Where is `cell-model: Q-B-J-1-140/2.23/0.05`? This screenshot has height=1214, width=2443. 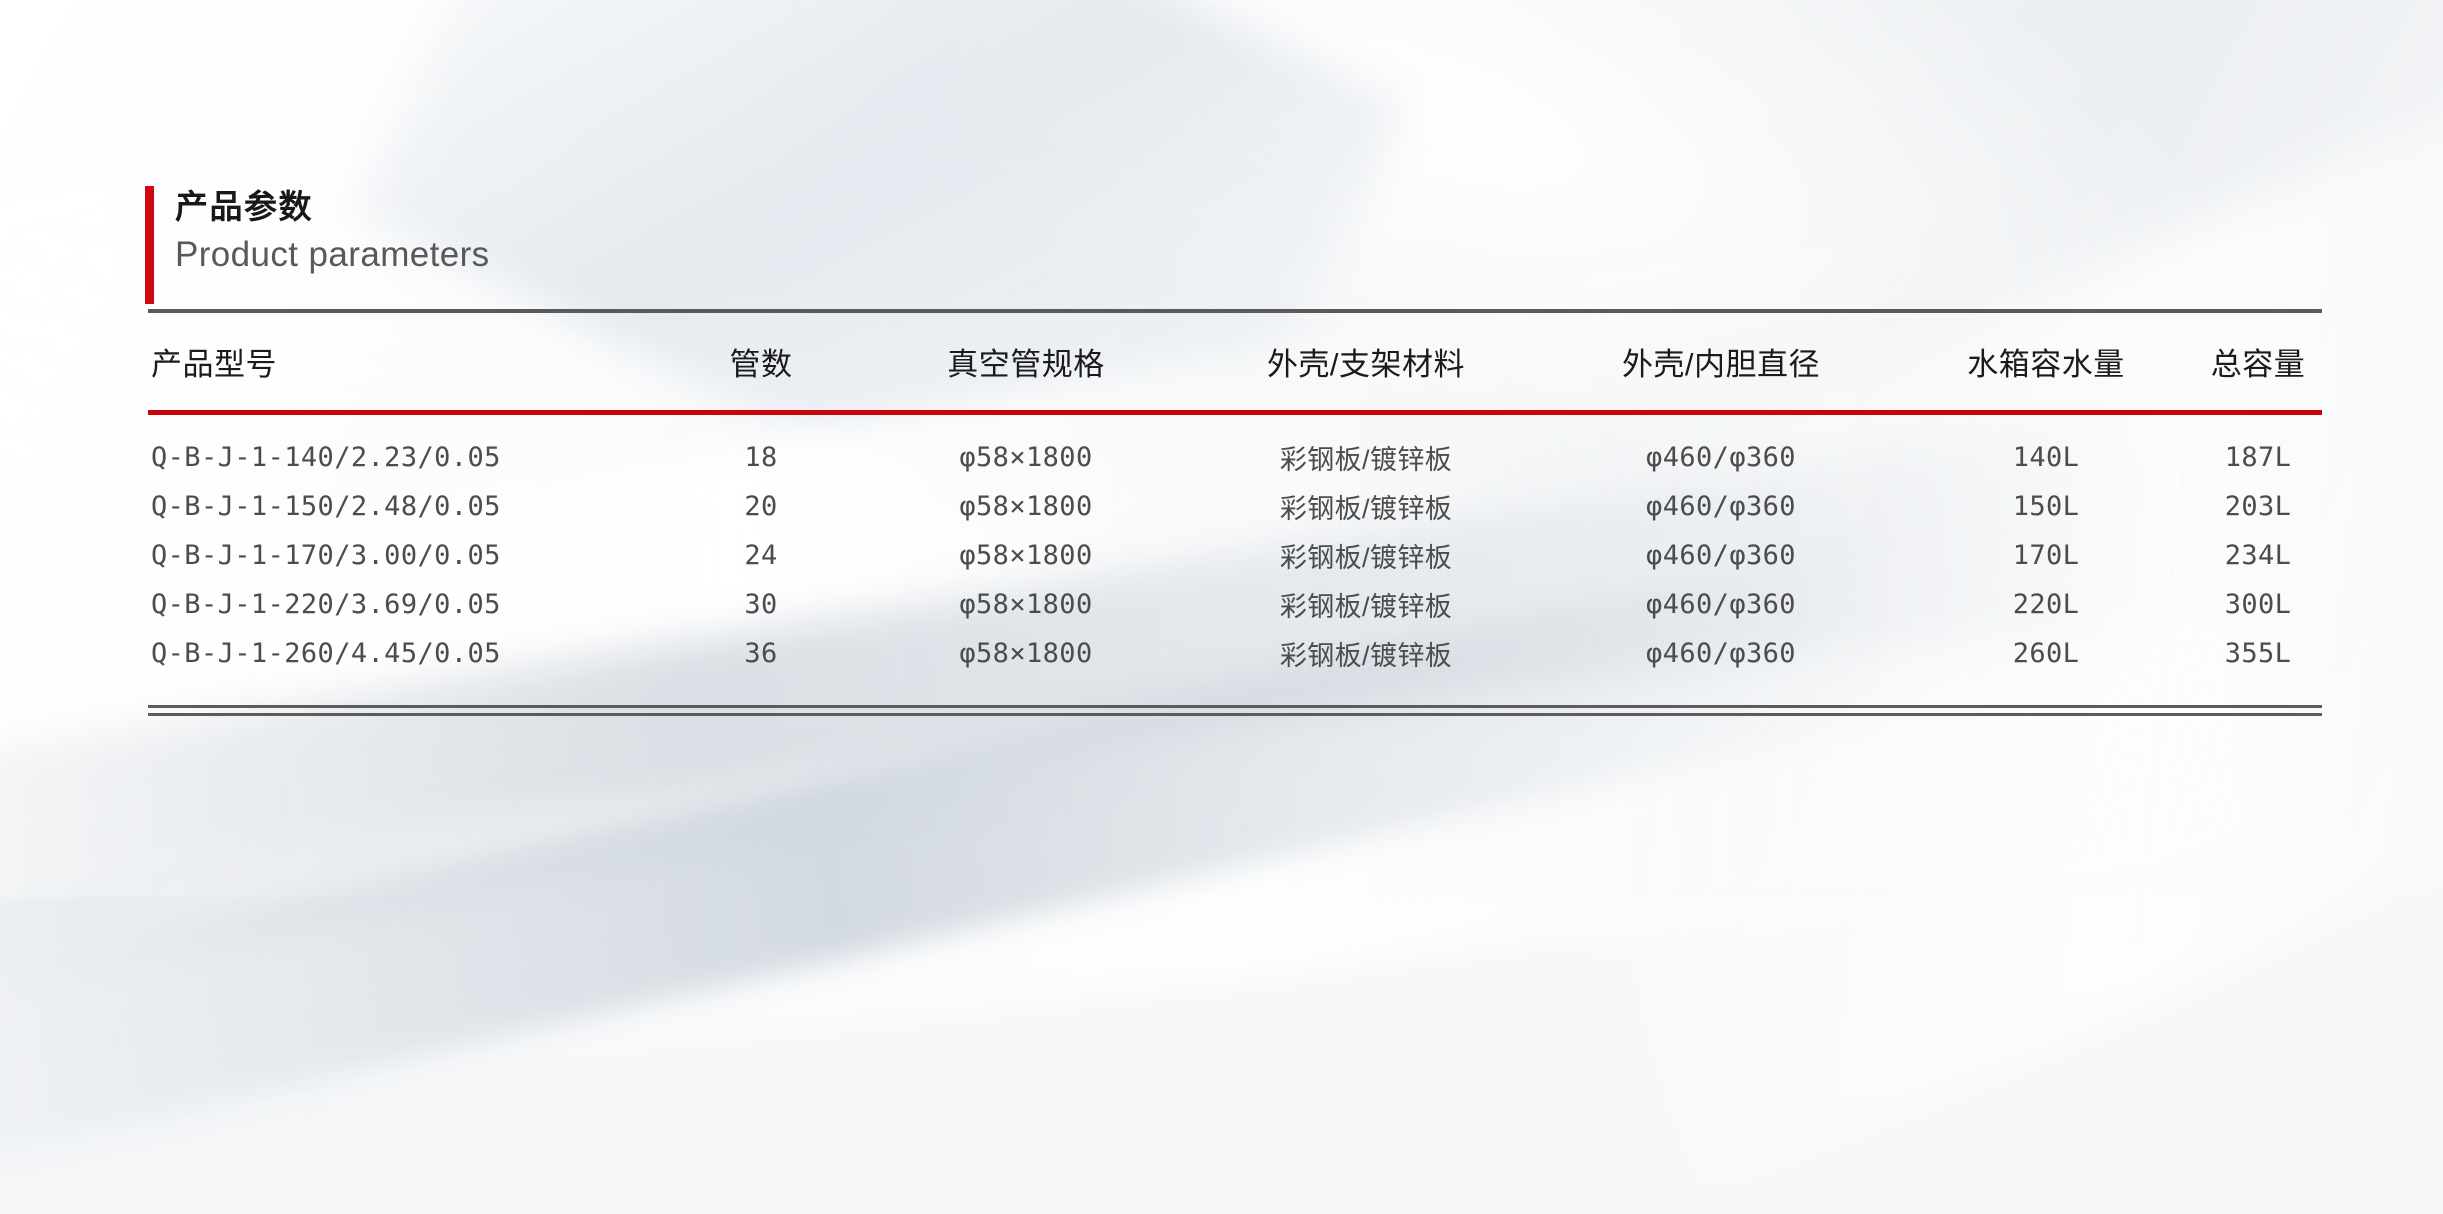
cell-model: Q-B-J-1-140/2.23/0.05 is located at coordinates (326, 457).